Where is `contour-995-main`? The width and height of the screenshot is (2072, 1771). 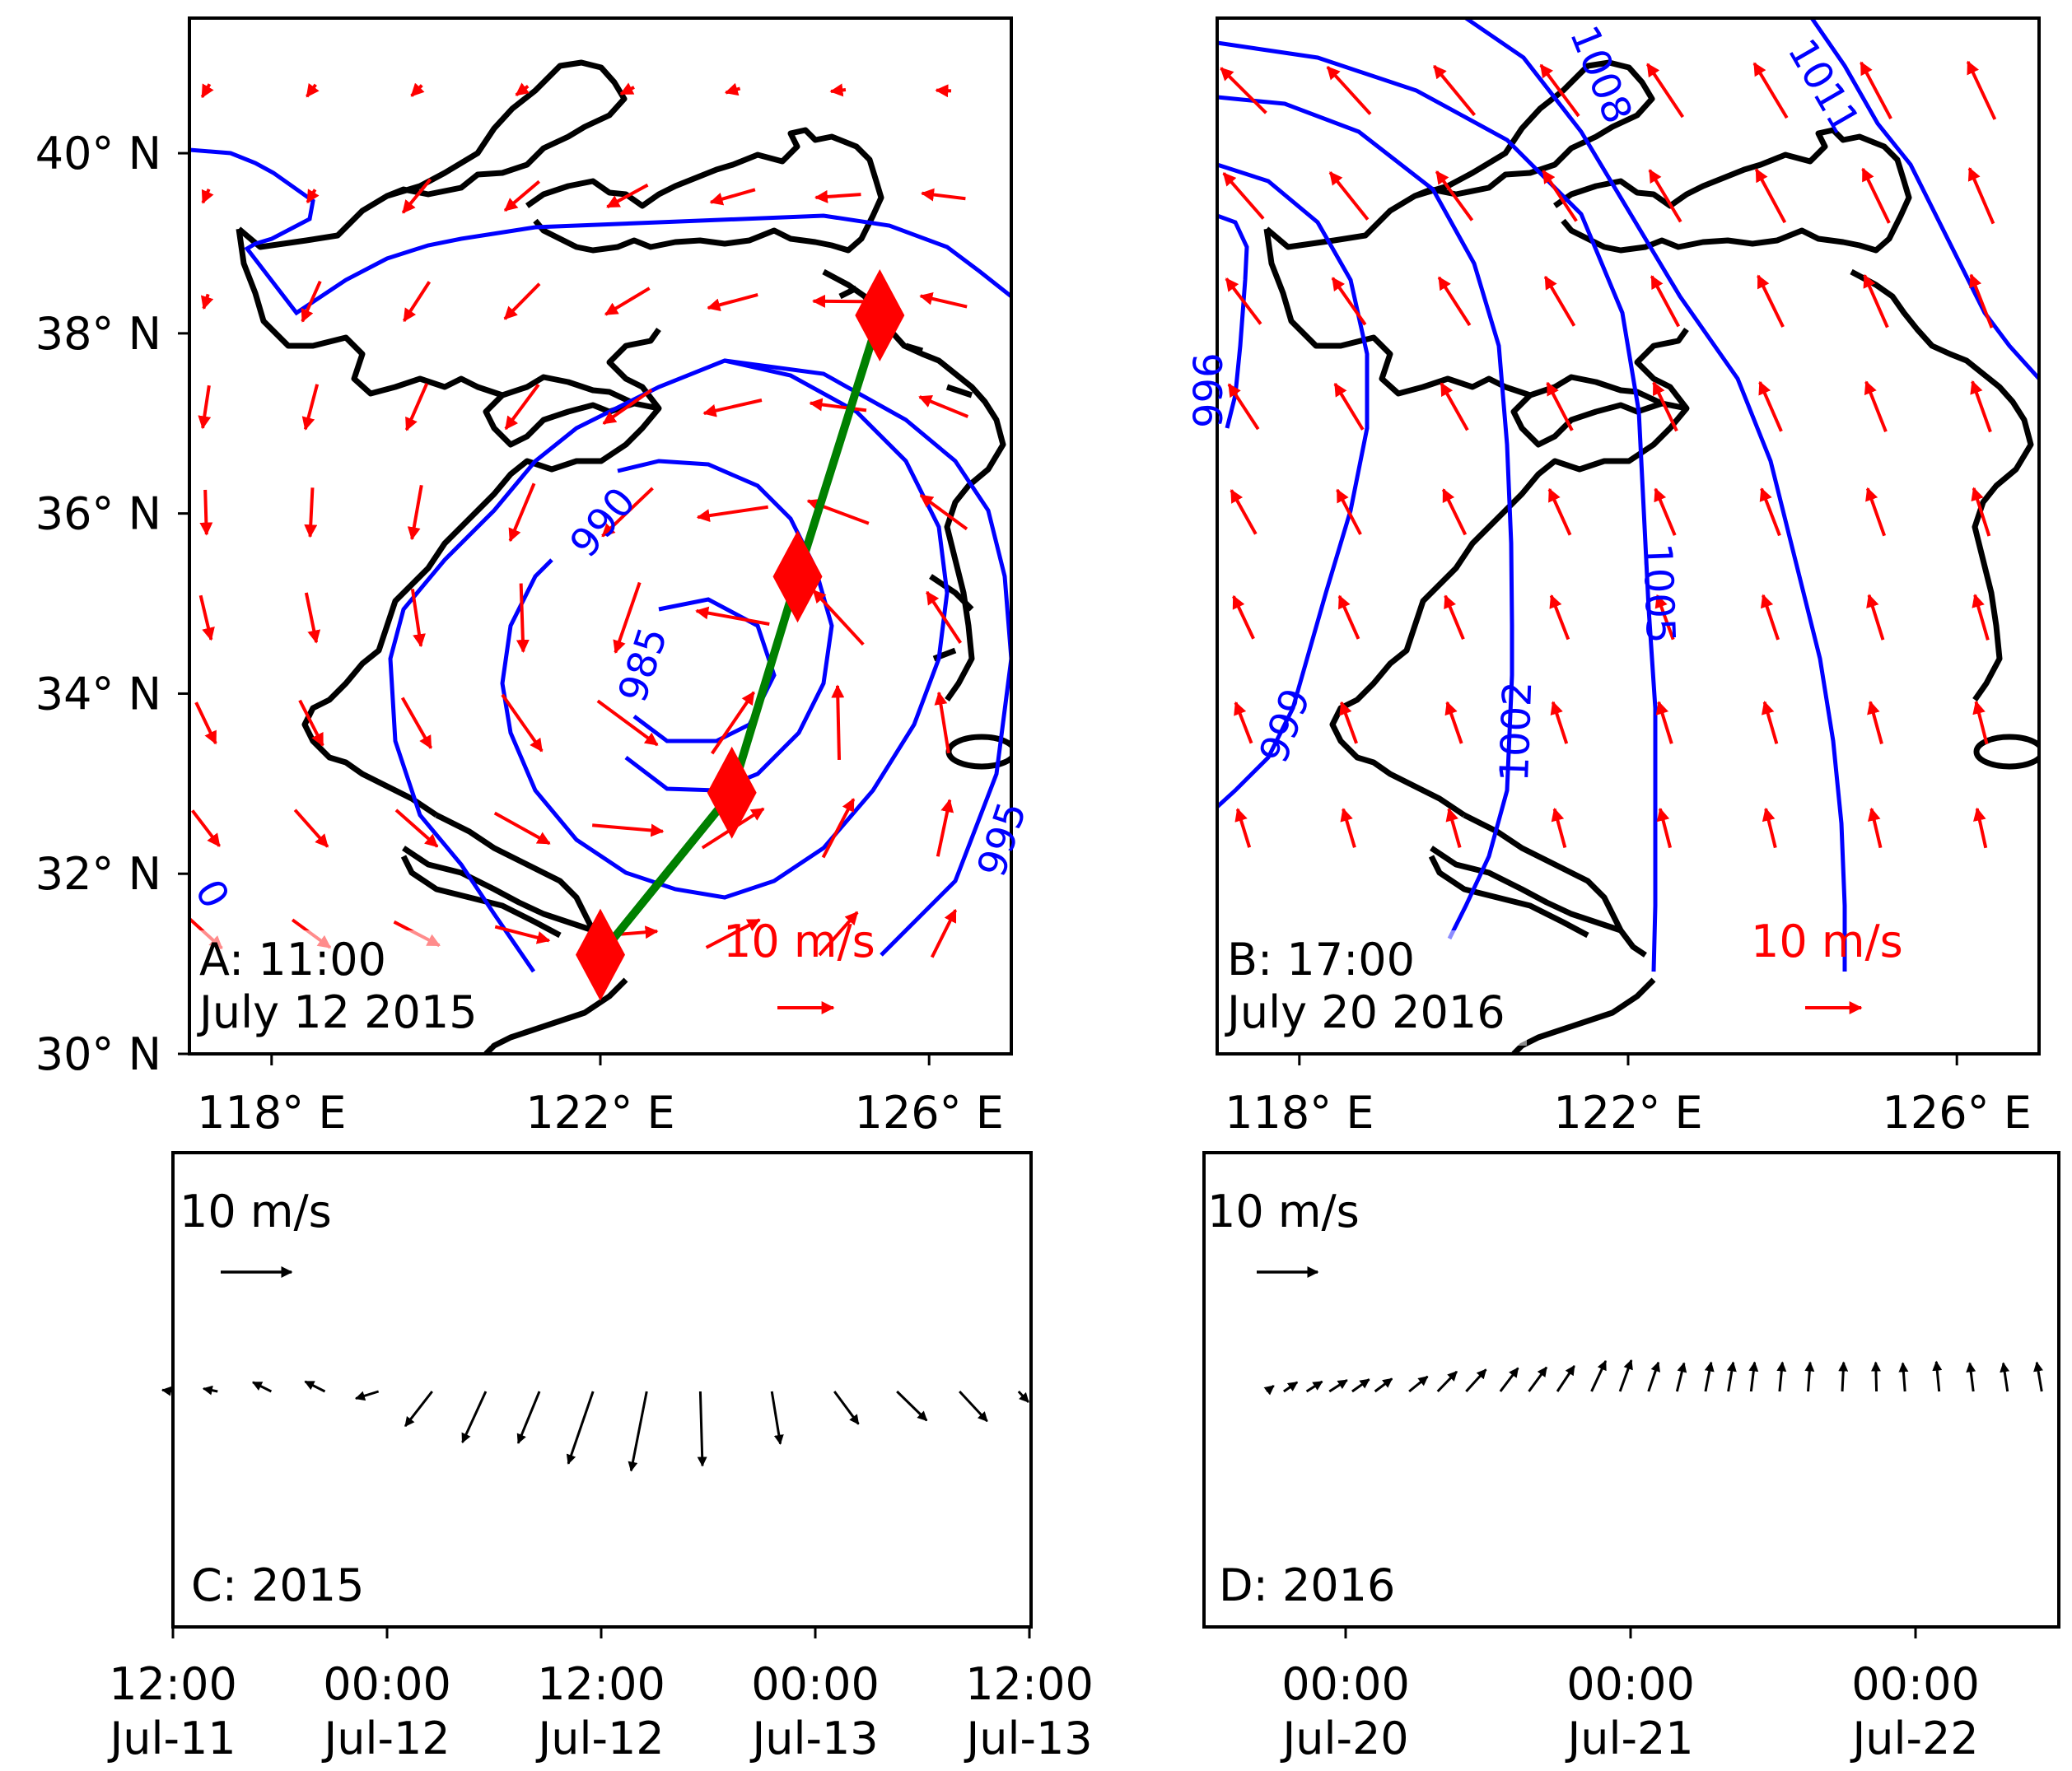
contour-995-main is located at coordinates (699, 665).